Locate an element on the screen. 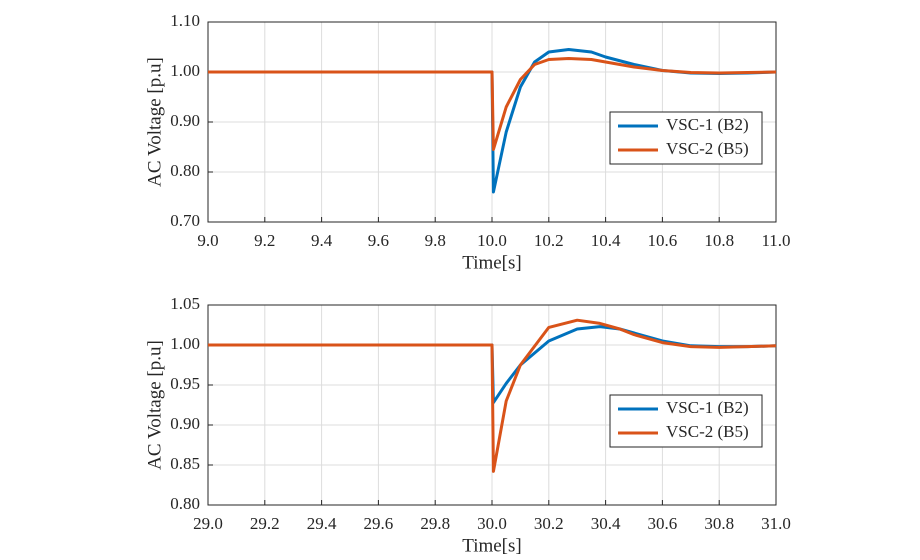 This screenshot has width=920, height=560. x-tick-label: 9.2 is located at coordinates (264, 240).